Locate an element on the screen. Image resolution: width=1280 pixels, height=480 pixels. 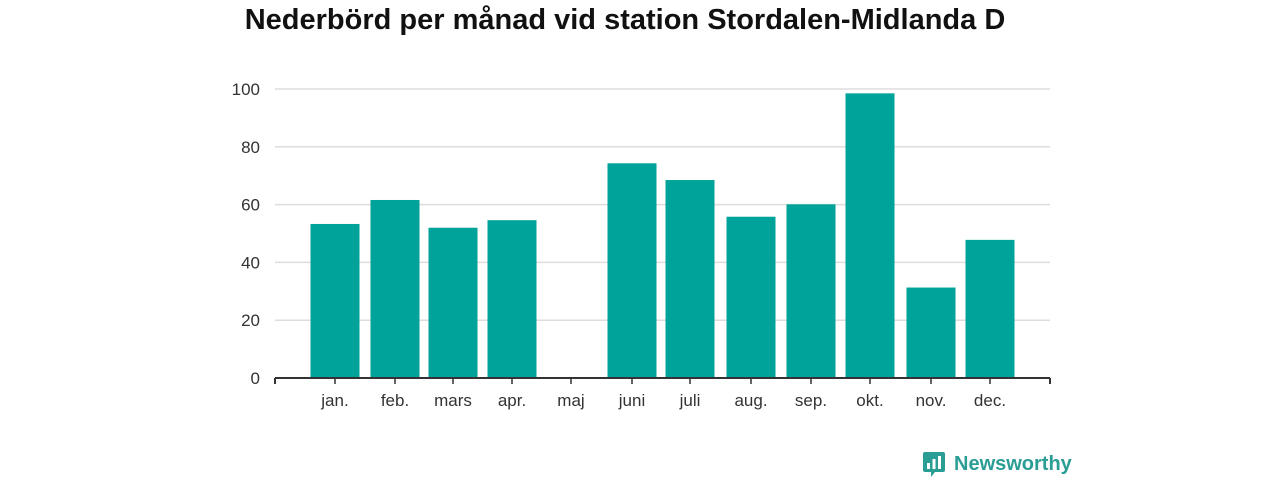
x-tick-label: juli is located at coordinates (690, 400).